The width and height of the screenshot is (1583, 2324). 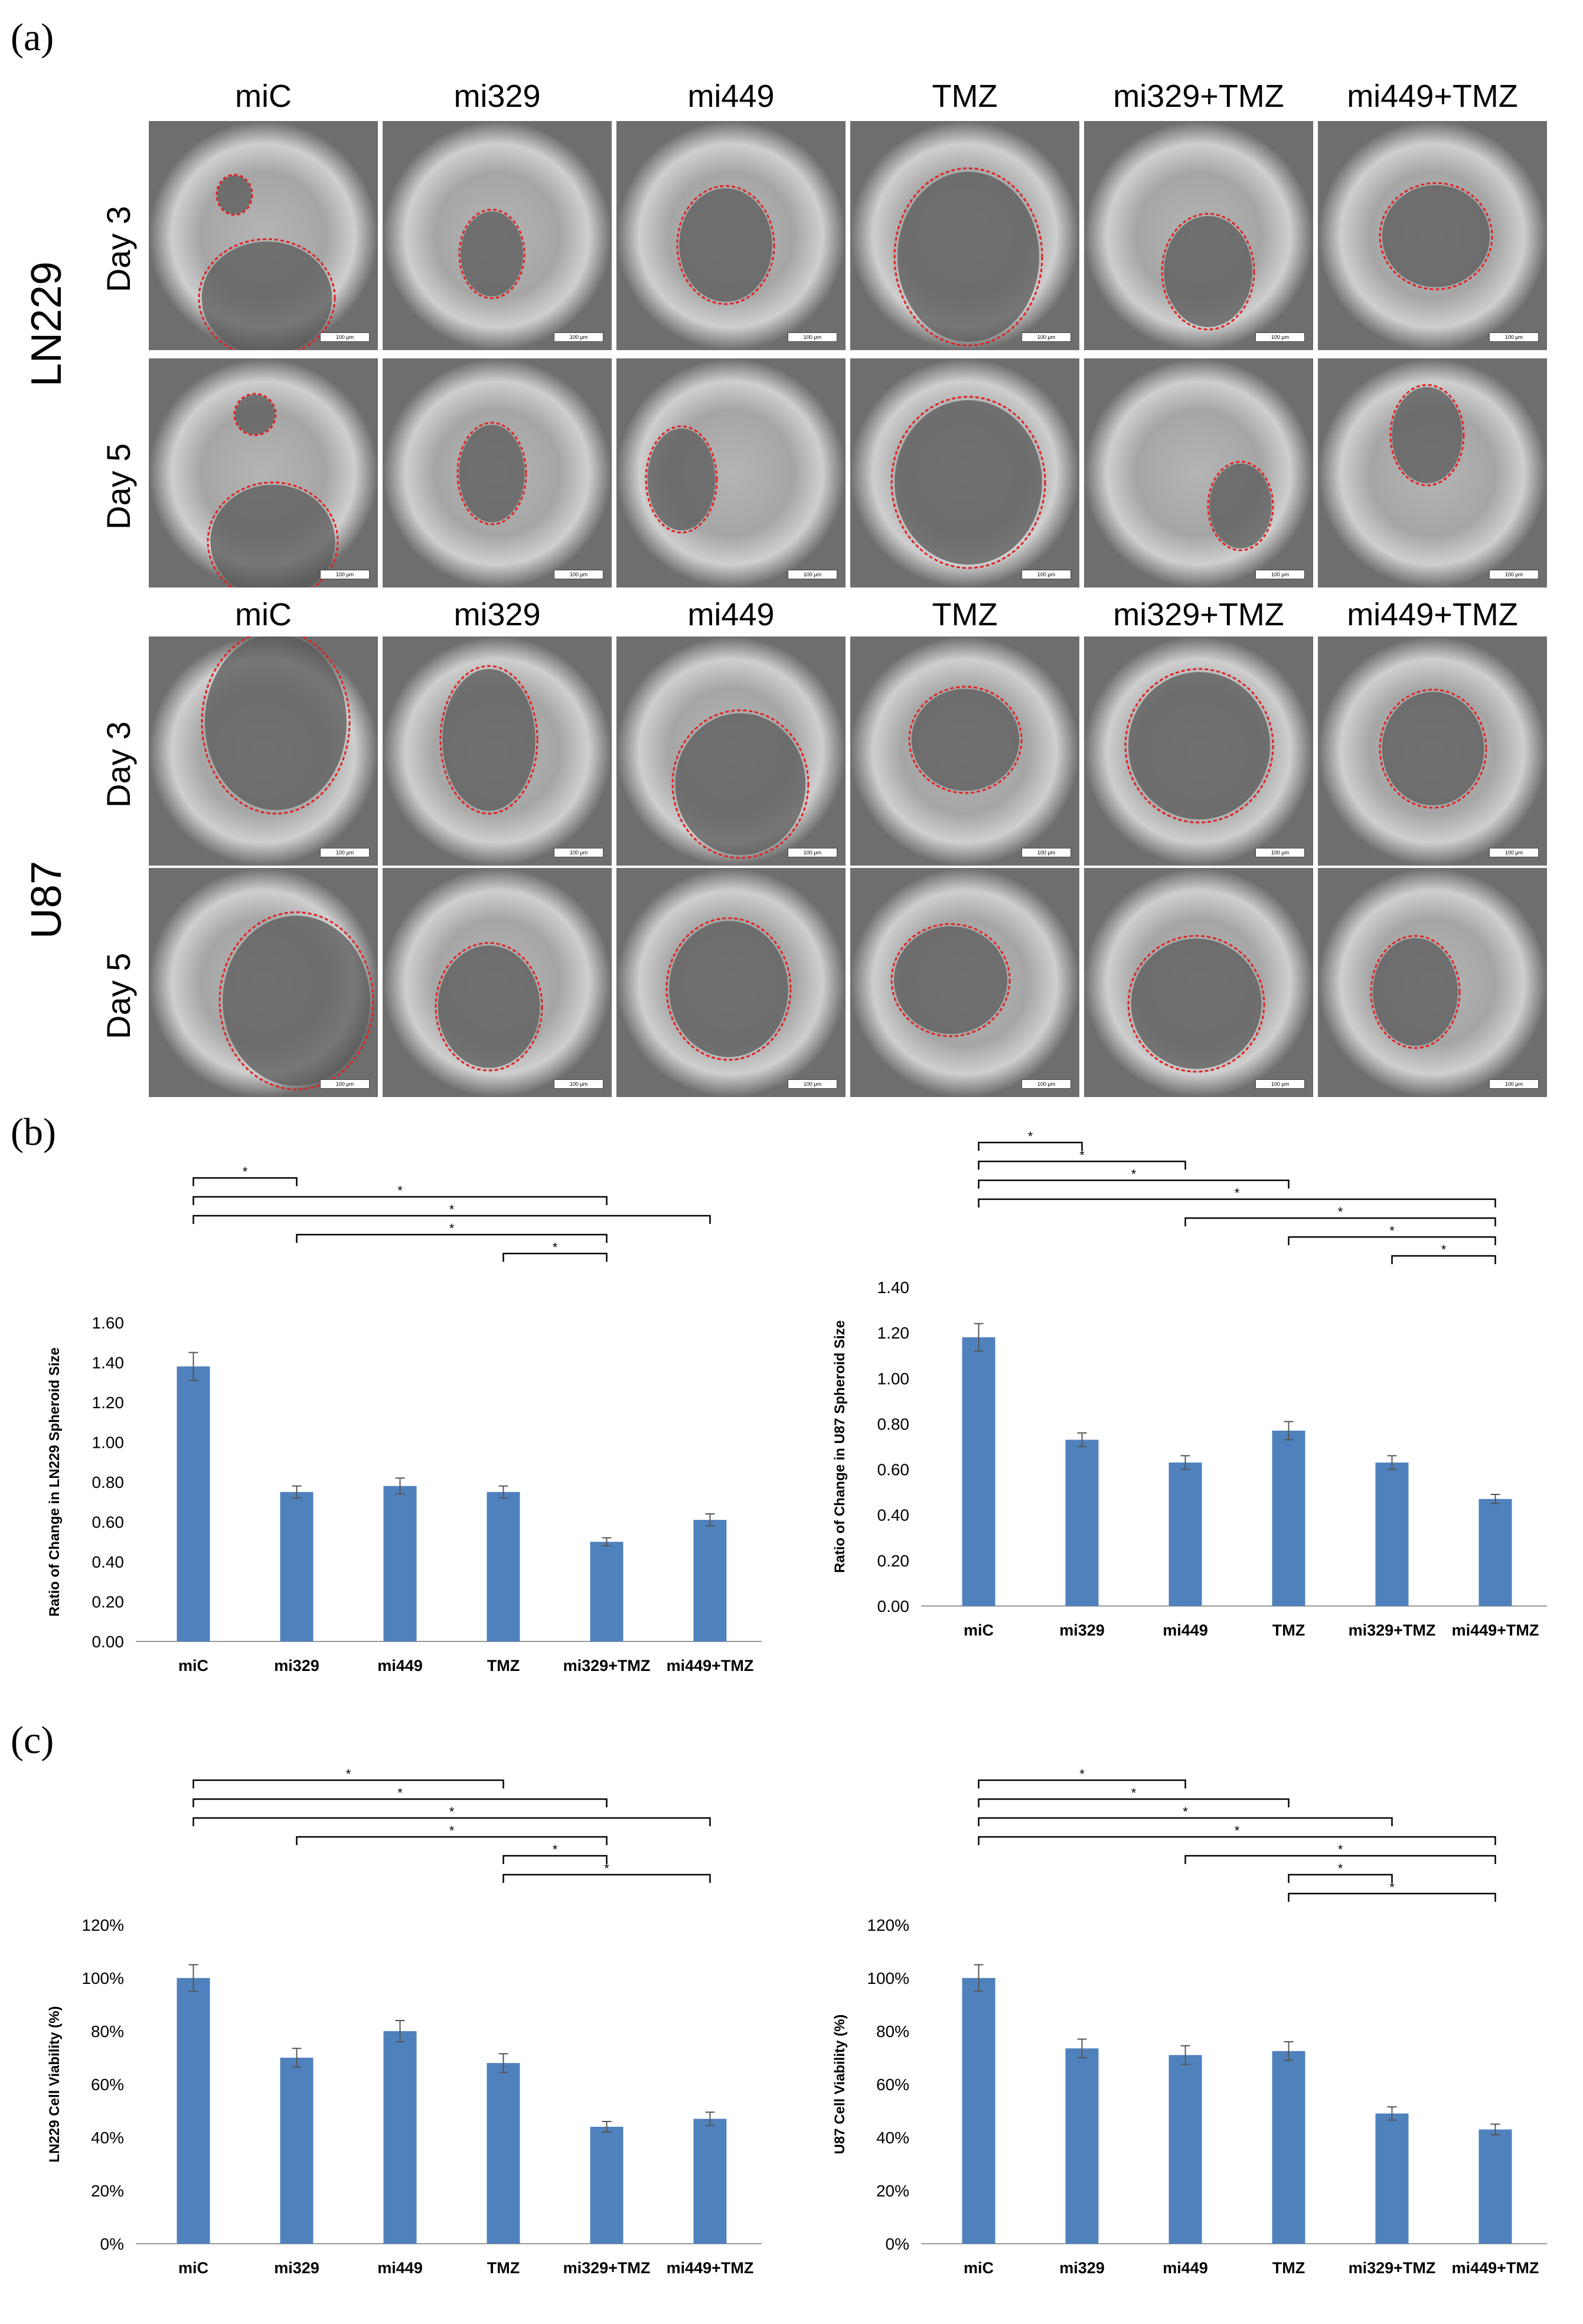 What do you see at coordinates (32, 1740) in the screenshot?
I see `panel-label-c: (c)` at bounding box center [32, 1740].